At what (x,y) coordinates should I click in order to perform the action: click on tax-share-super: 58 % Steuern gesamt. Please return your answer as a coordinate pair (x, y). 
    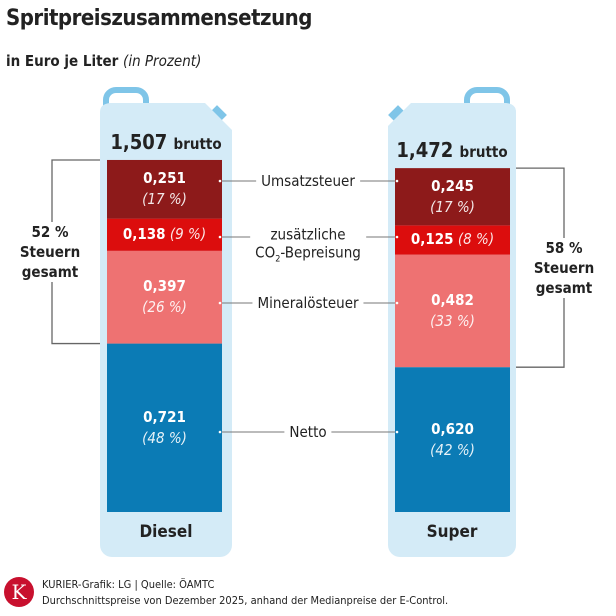
    Looking at the image, I should click on (564, 268).